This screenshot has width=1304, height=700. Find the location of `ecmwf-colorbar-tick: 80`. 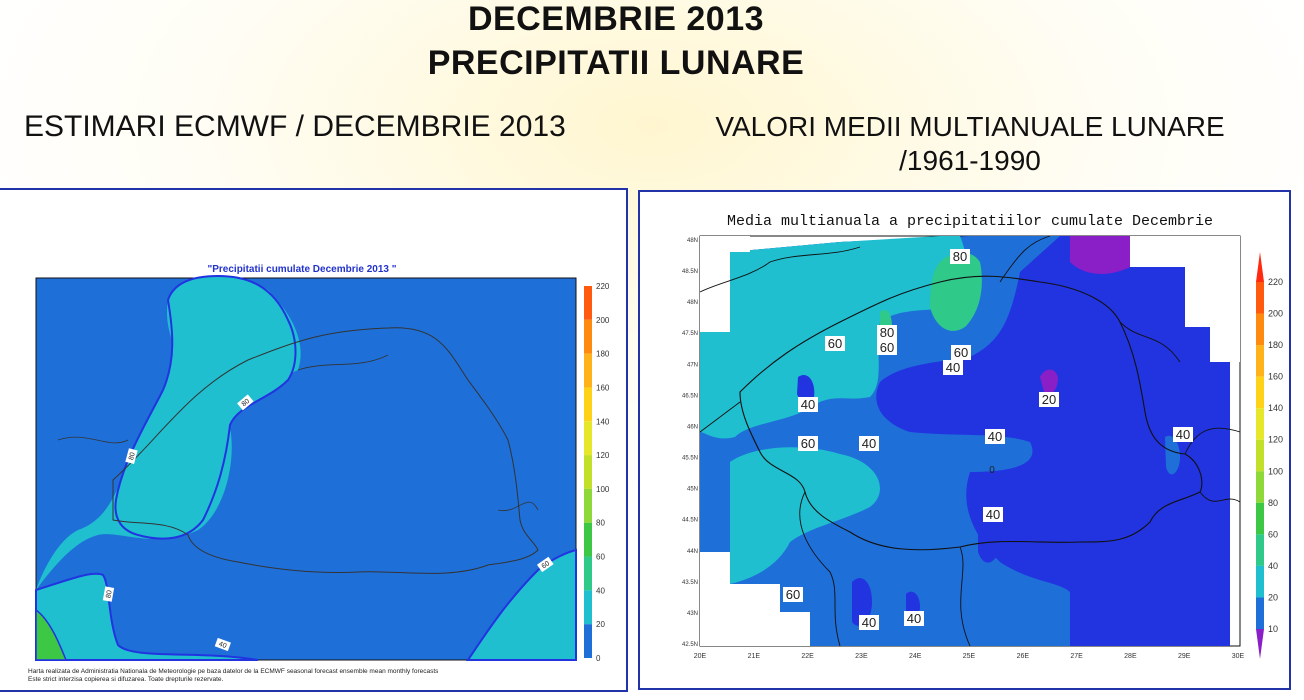

ecmwf-colorbar-tick: 80 is located at coordinates (600, 523).